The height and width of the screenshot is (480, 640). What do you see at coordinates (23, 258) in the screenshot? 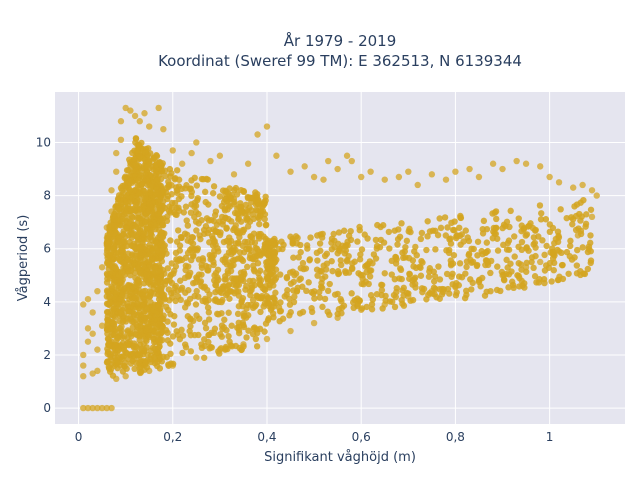
I see `y-axis-title: Vågperiod (s)` at bounding box center [23, 258].